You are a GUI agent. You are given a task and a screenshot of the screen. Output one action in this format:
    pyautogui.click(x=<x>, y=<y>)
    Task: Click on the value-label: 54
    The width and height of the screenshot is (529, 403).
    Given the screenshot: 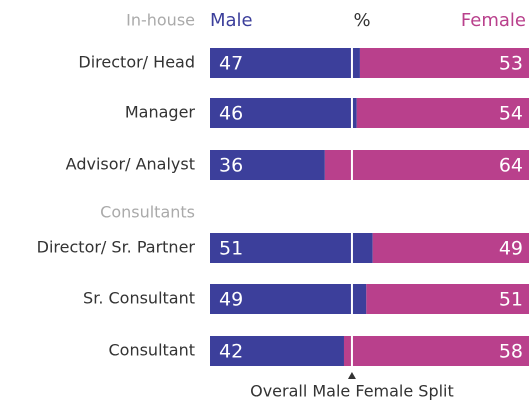 What is the action you would take?
    pyautogui.click(x=511, y=114)
    